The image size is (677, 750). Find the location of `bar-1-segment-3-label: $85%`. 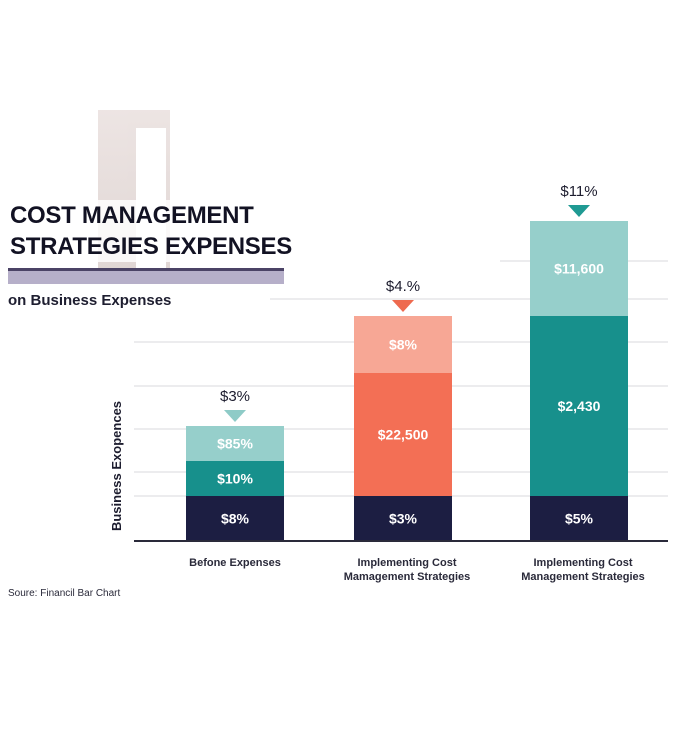

bar-1-segment-3-label: $85% is located at coordinates (235, 444).